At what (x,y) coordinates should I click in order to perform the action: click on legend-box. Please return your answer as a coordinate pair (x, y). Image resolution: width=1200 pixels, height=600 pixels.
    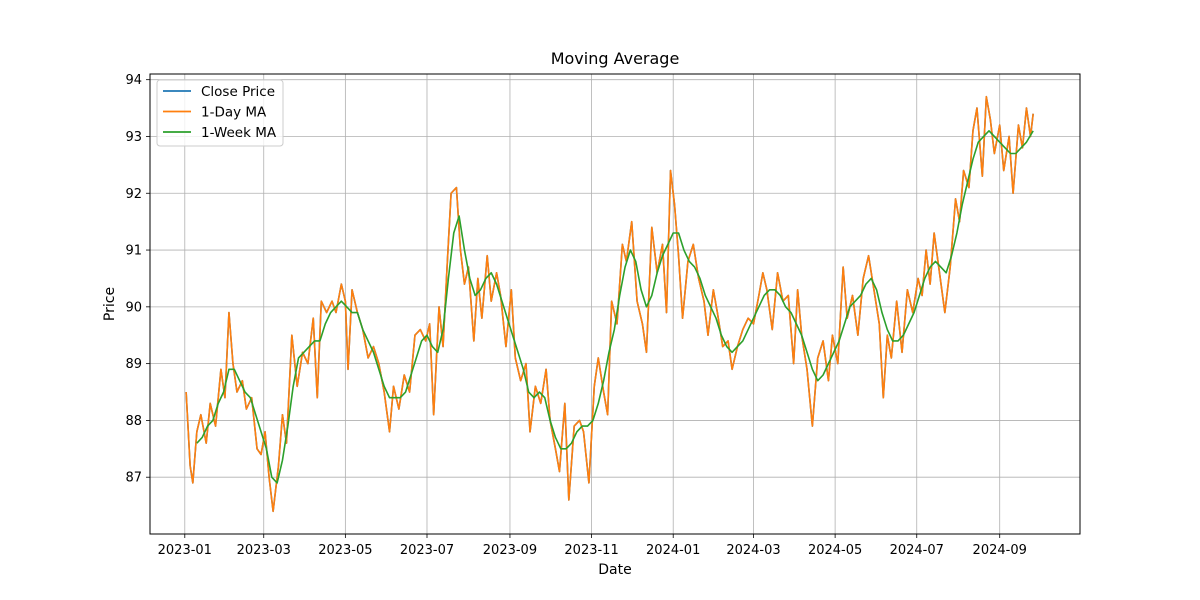
    Looking at the image, I should click on (220, 113).